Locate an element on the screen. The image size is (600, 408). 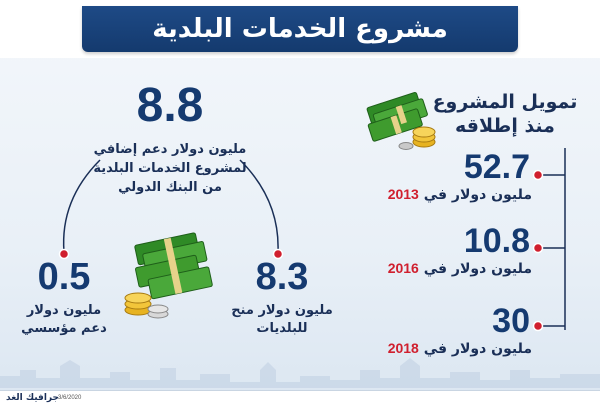
institutional-description: مليون دولار دعم مؤسسي is located at coordinates (64, 320).